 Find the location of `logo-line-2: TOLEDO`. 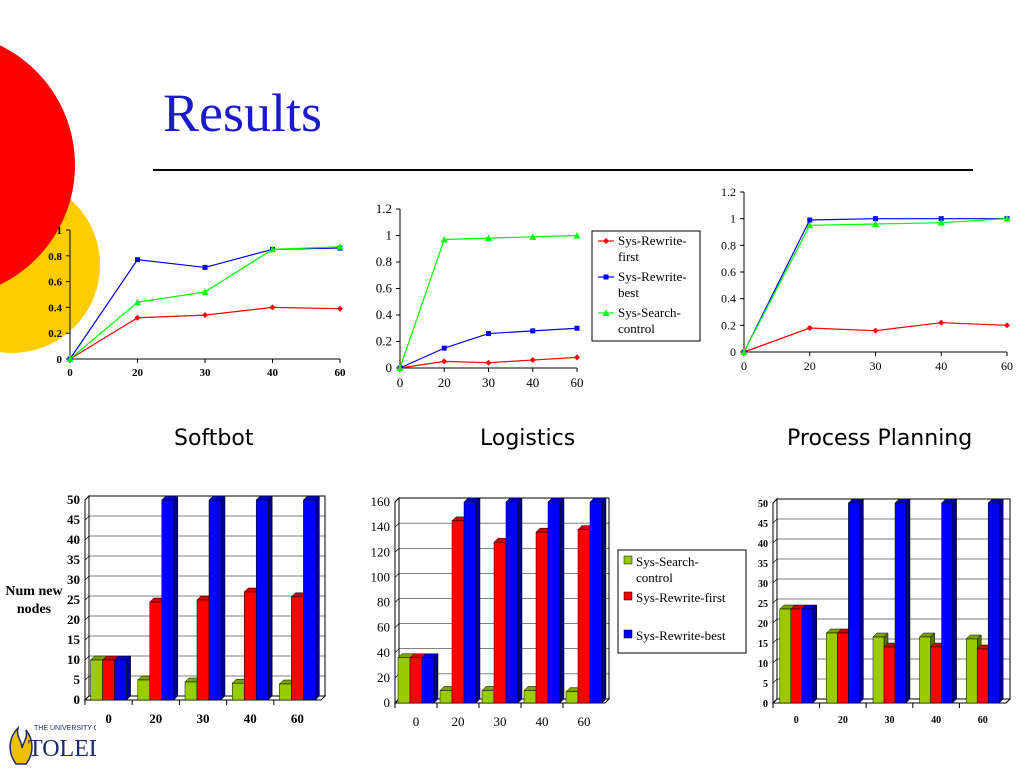

logo-line-2: TOLEDO is located at coordinates (62, 749).